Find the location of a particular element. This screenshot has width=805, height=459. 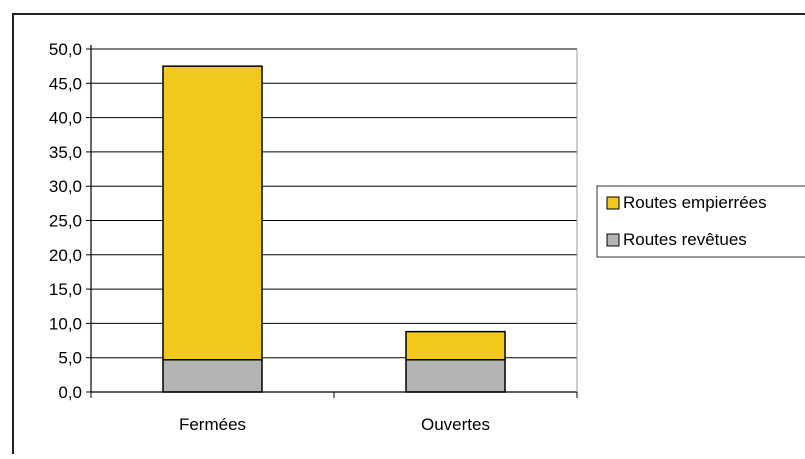

legend-swatch-routes-revetues is located at coordinates (613, 240).